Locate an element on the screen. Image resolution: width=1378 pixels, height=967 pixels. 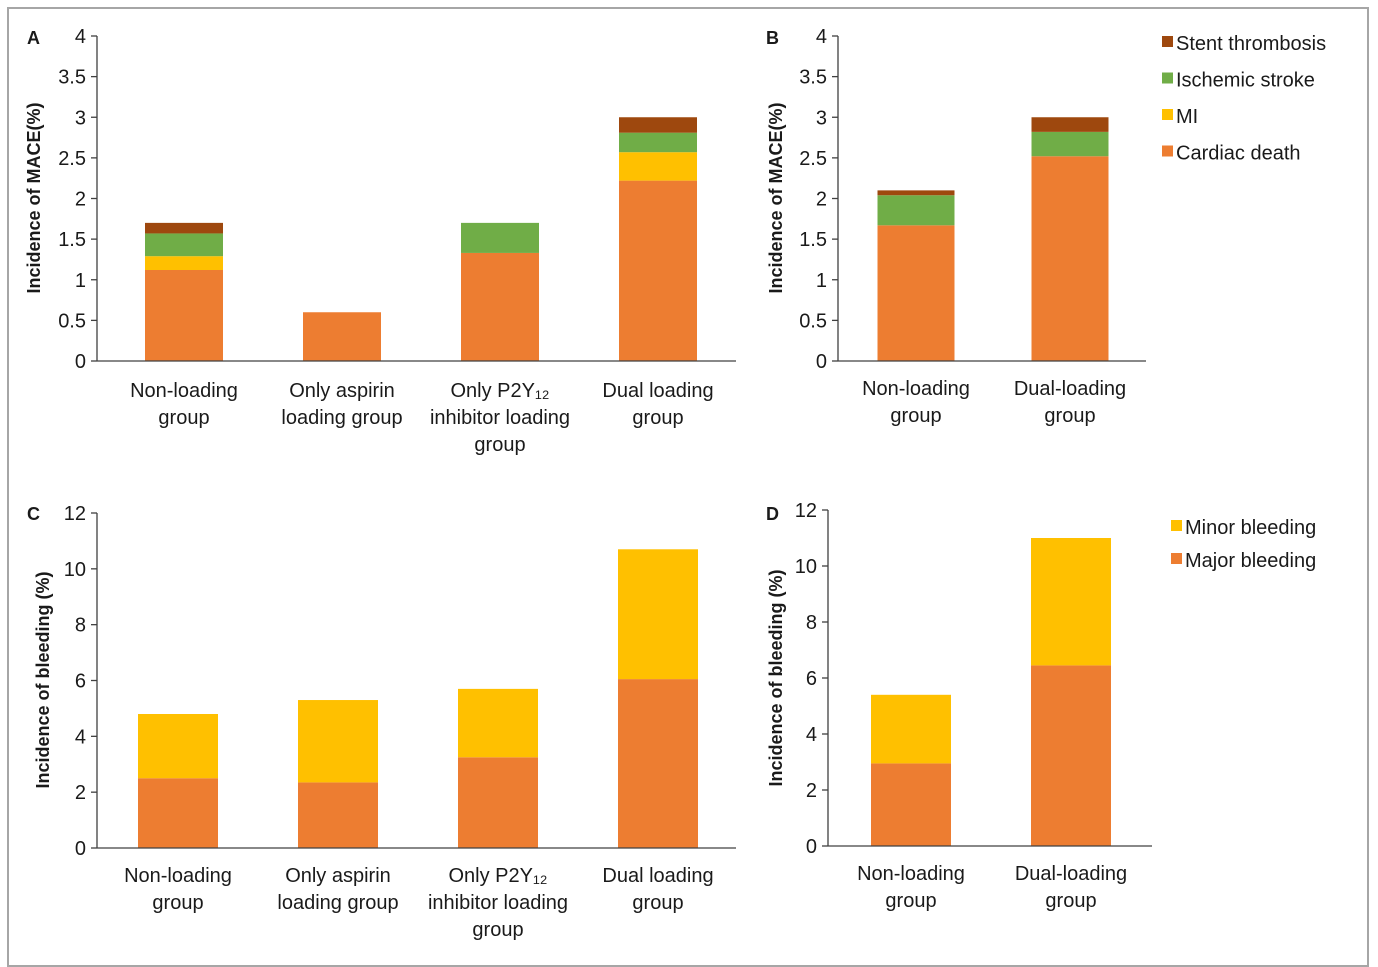
legend-label: Stent thrombosis is located at coordinates (1251, 44).